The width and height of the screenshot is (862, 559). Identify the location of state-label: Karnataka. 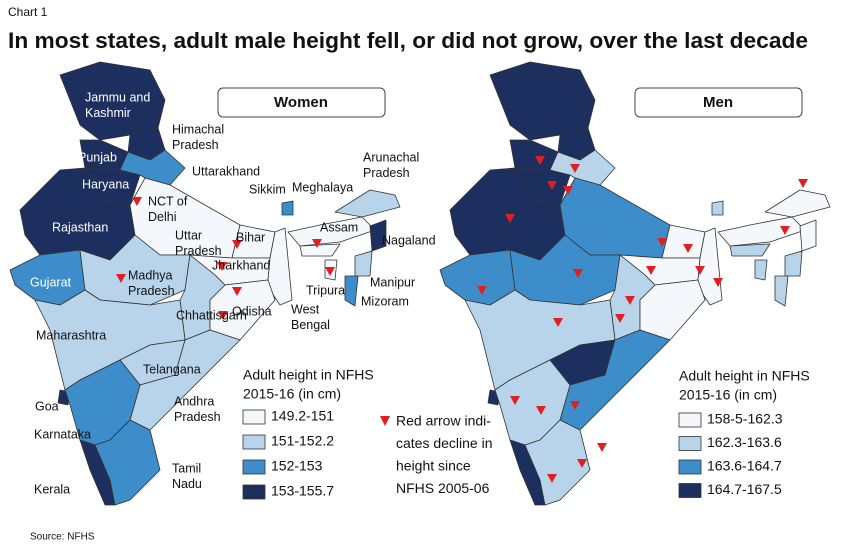
(62, 434).